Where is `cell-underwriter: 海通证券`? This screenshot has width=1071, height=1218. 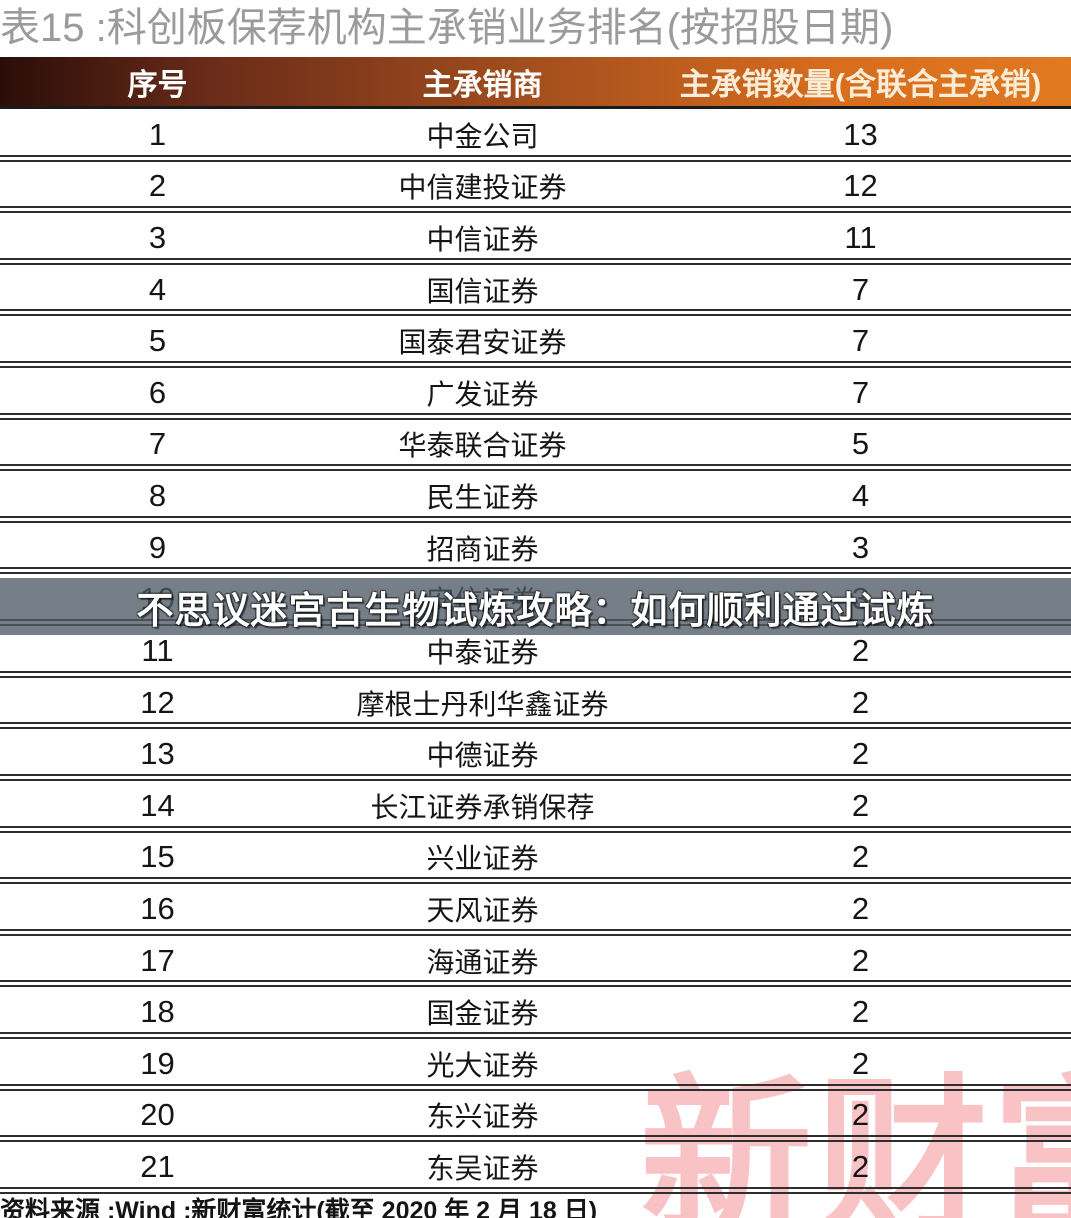
cell-underwriter: 海通证券 is located at coordinates (482, 962).